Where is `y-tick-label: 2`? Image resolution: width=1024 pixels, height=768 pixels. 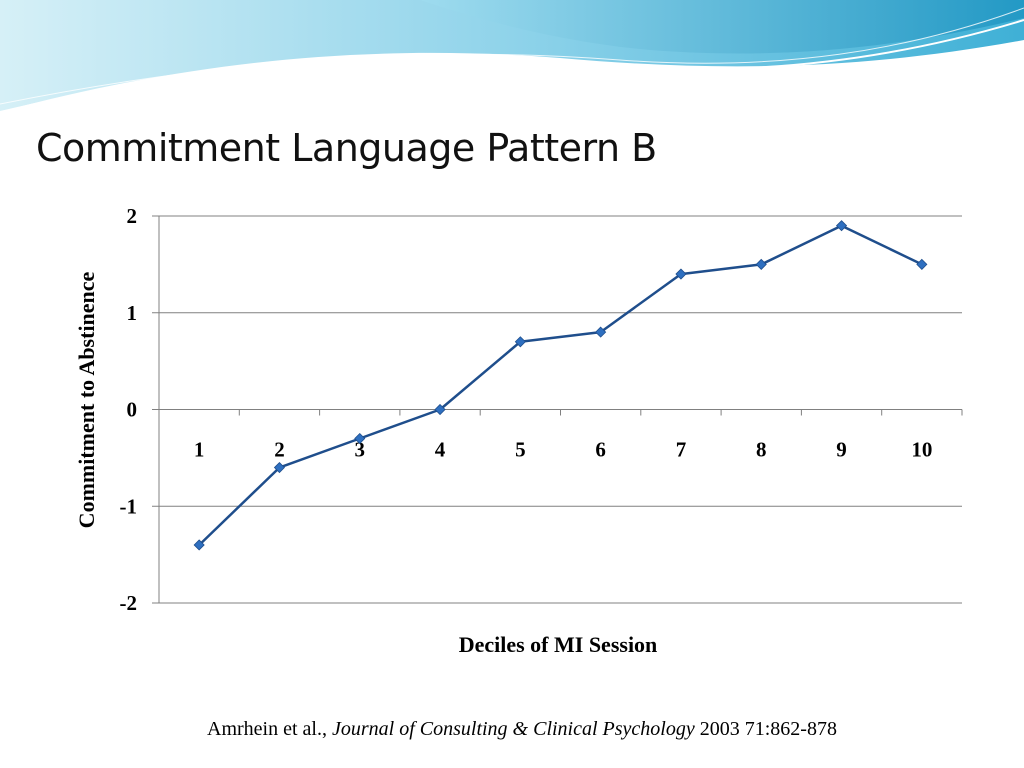
y-tick-label: 2 is located at coordinates (132, 216).